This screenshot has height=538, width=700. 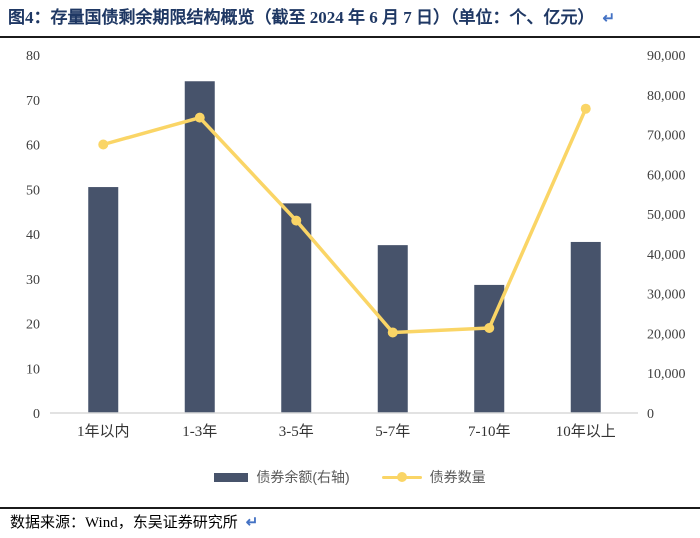 I want to click on marker-1年以内, so click(x=103, y=144).